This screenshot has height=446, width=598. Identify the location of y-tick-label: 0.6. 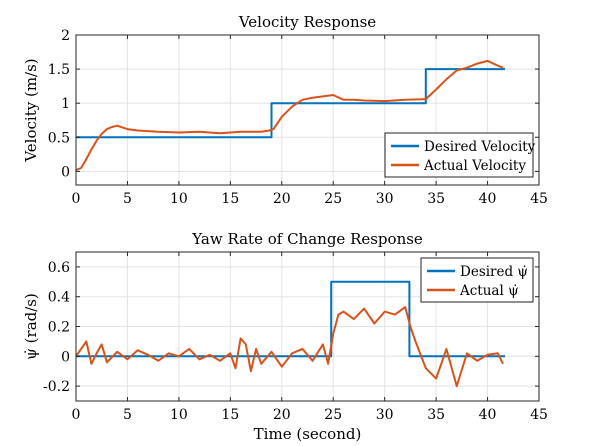
(59, 268).